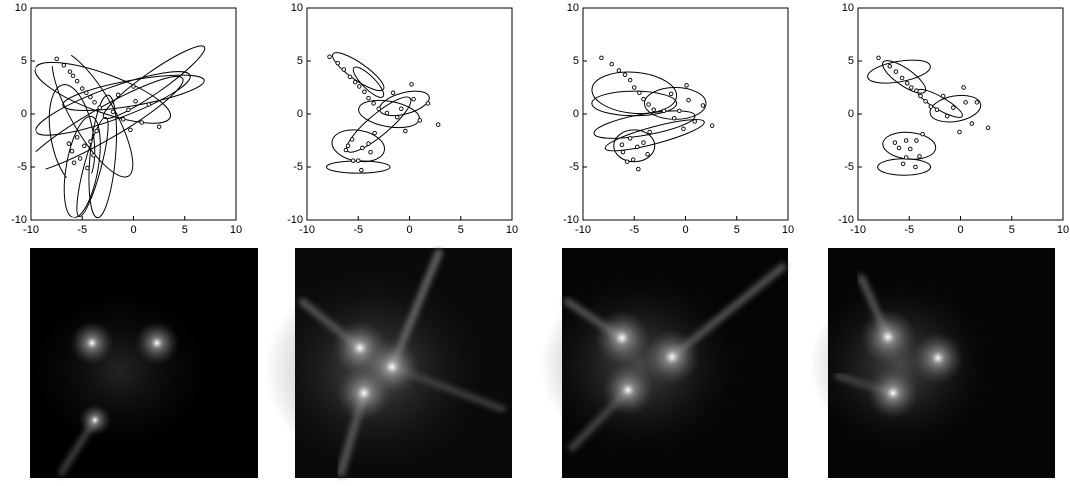 This screenshot has width=1070, height=486. Describe the element at coordinates (576, 114) in the screenshot. I see `y-tick-label: 0` at that location.